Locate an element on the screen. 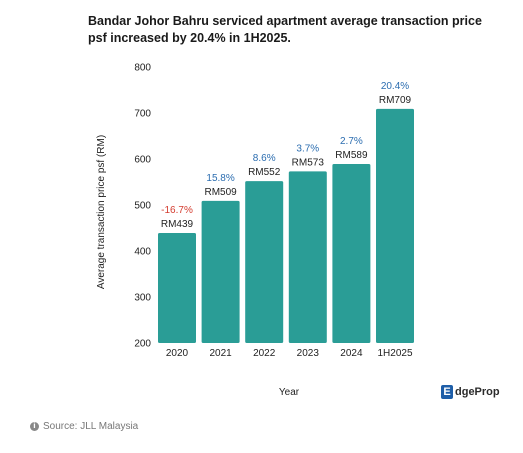 The image size is (523, 453). y-tick-label: 400 is located at coordinates (142, 252).